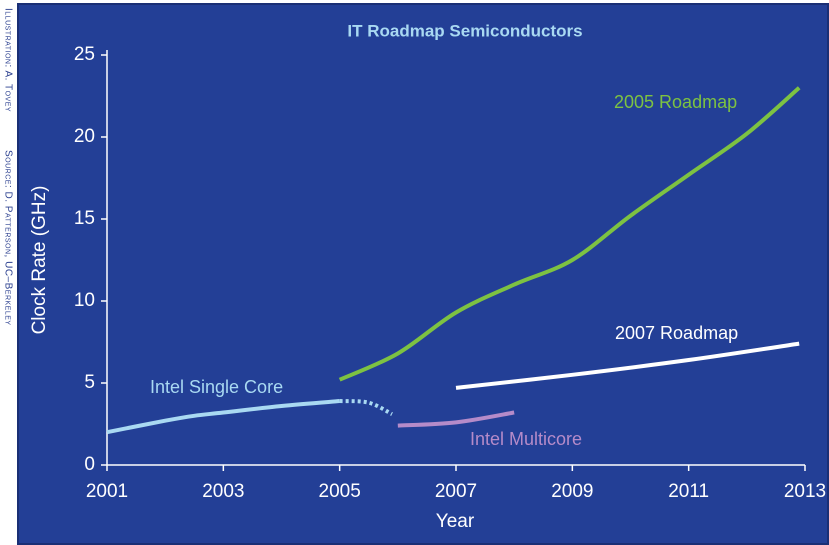 This screenshot has width=829, height=545. I want to click on x-tick-label: 2003, so click(223, 491).